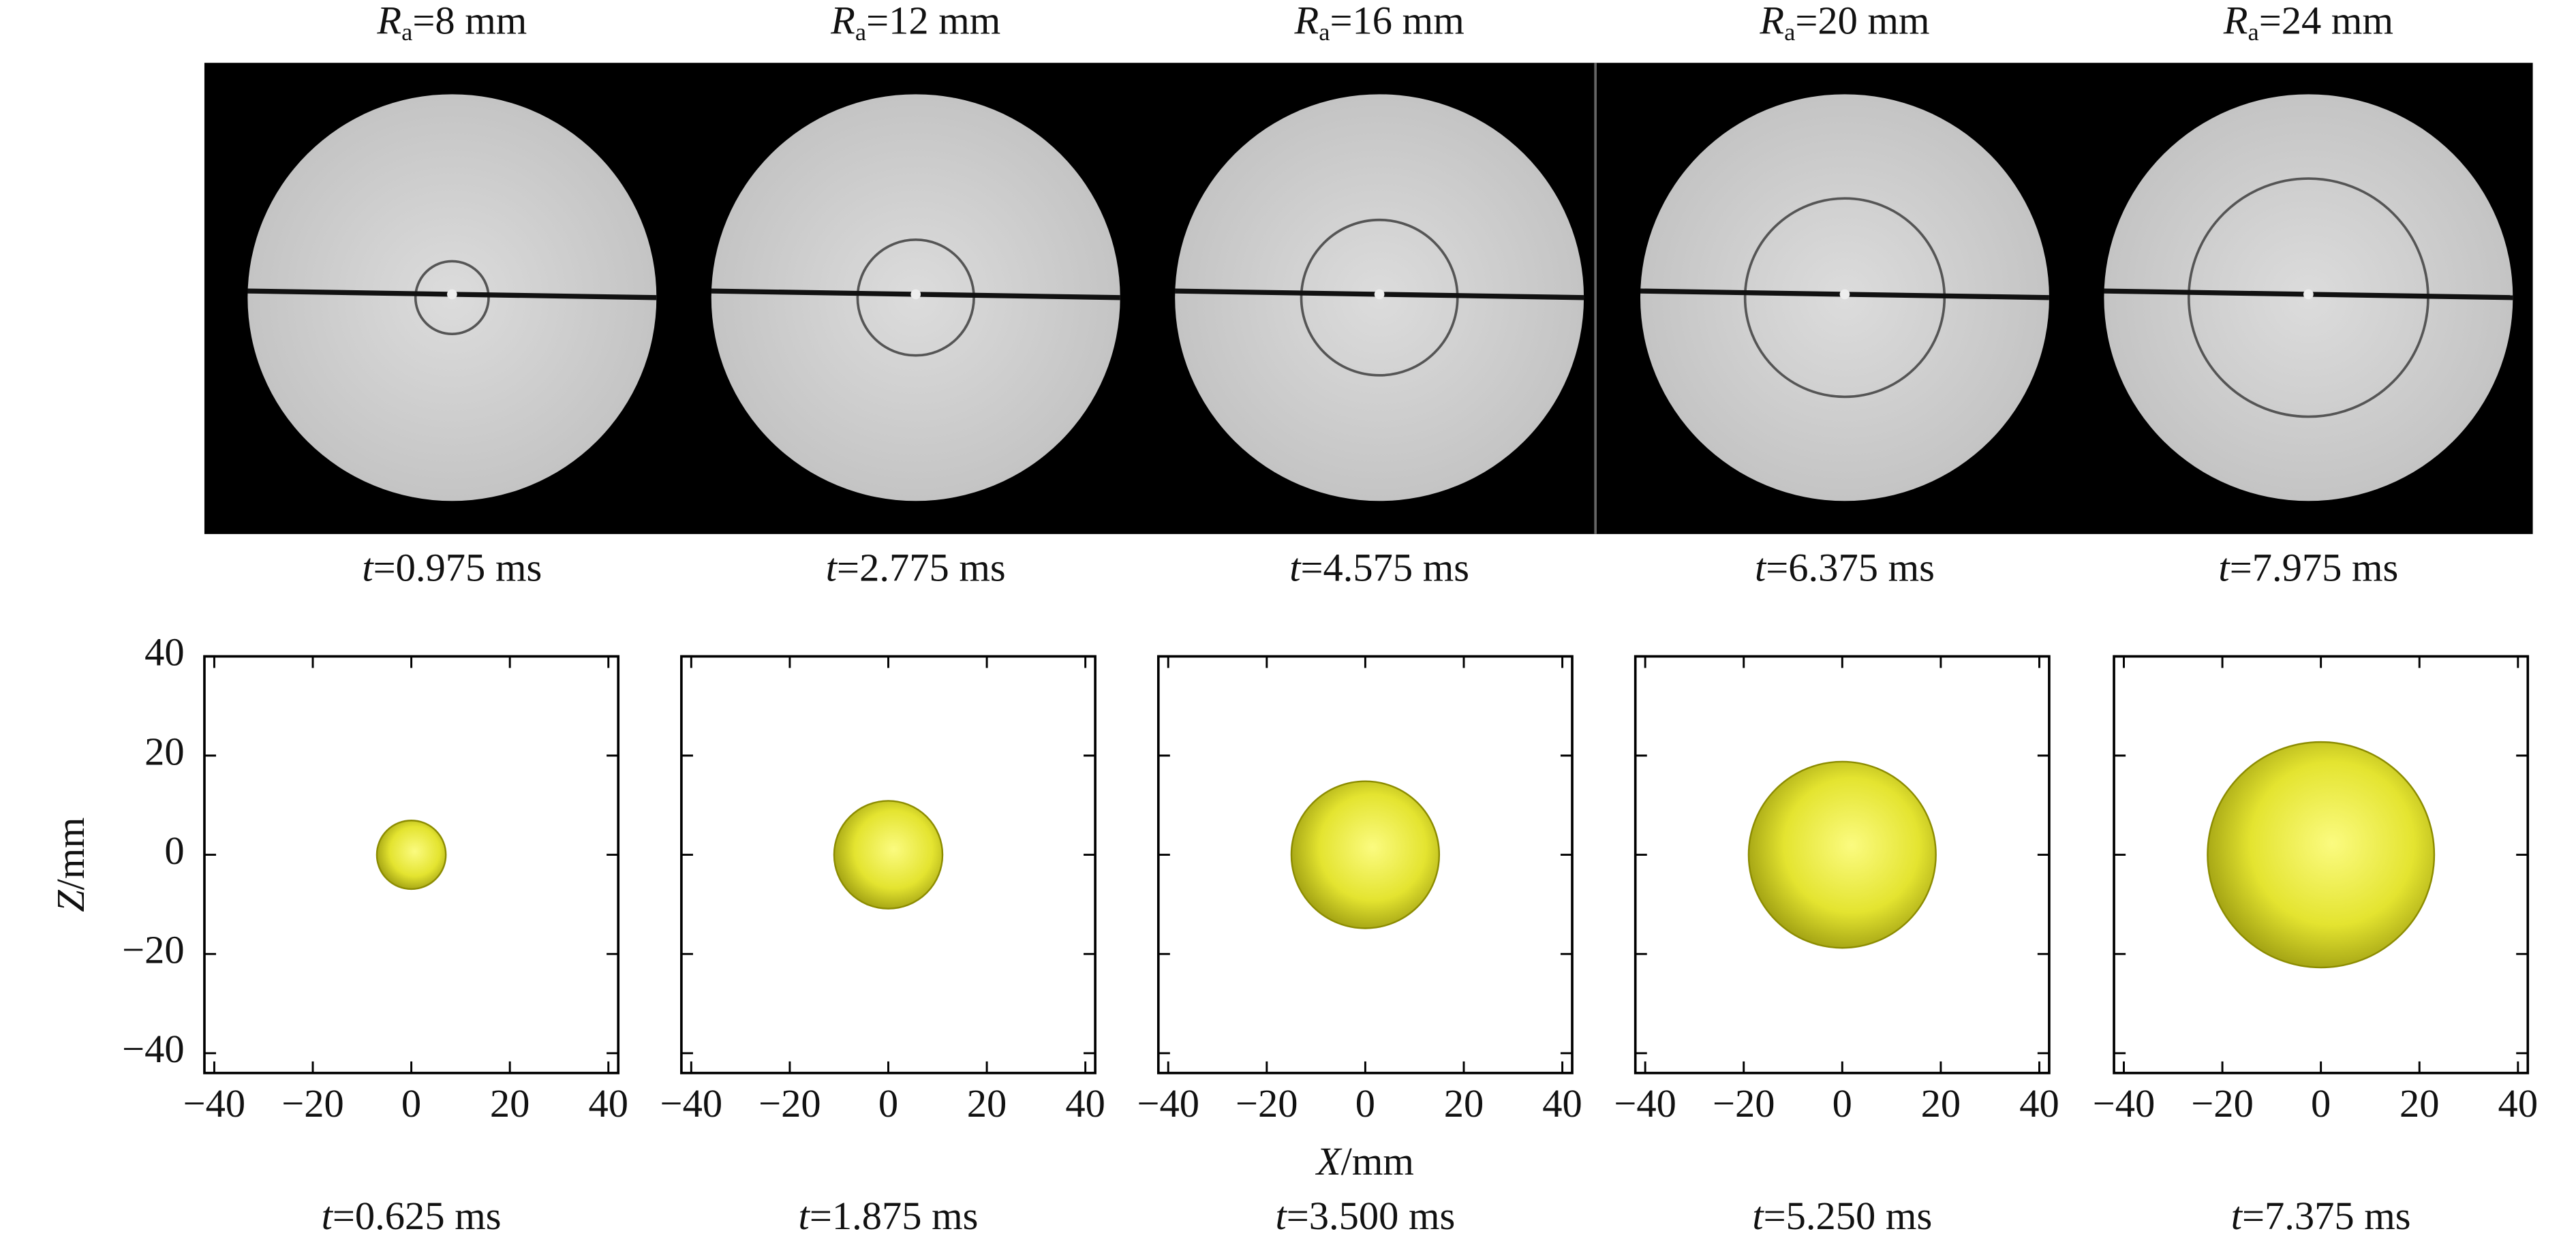 The image size is (2576, 1240). What do you see at coordinates (469, 22) in the screenshot?
I see `label-text: =8 mm` at bounding box center [469, 22].